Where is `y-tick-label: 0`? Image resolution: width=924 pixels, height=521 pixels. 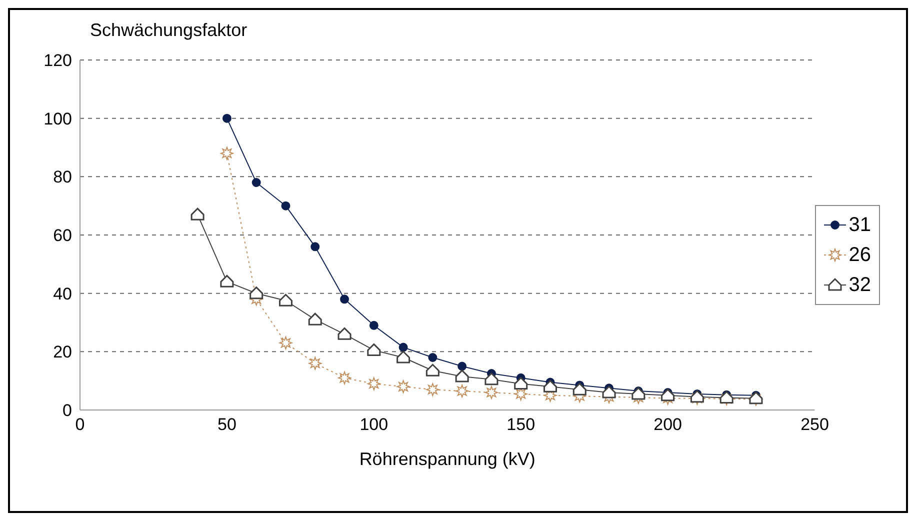 y-tick-label: 0 is located at coordinates (67, 410).